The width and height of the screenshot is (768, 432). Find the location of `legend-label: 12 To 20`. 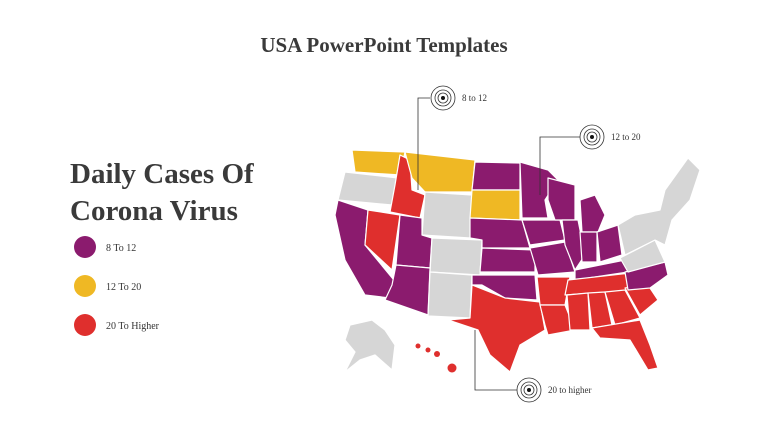

legend-label: 12 To 20 is located at coordinates (123, 287).